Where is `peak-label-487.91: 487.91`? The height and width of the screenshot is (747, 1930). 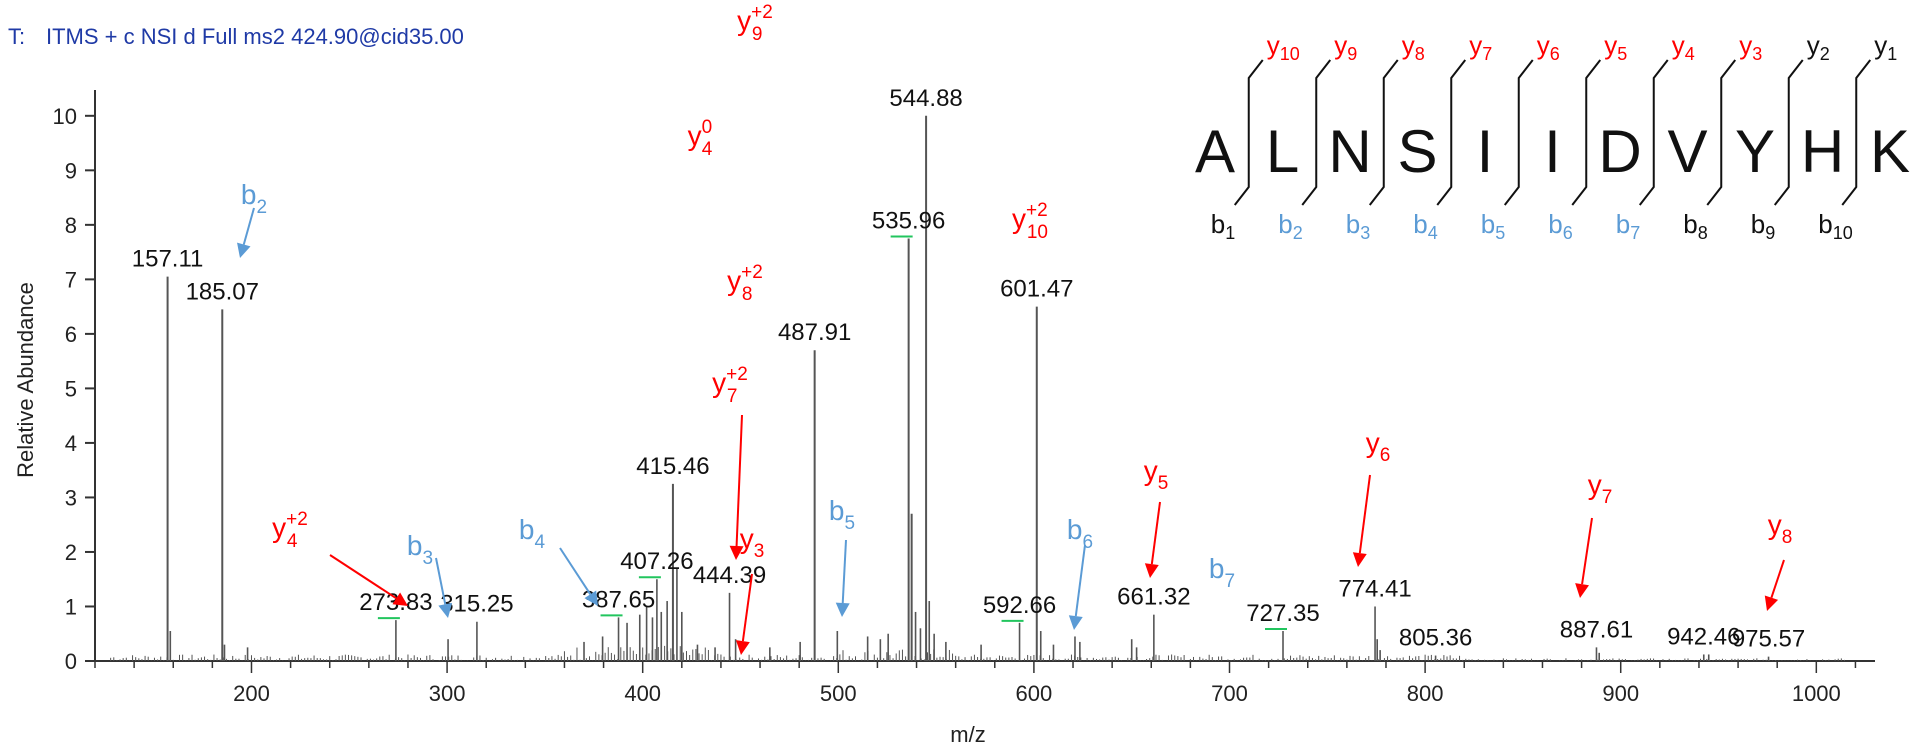
peak-label-487.91: 487.91 is located at coordinates (814, 332).